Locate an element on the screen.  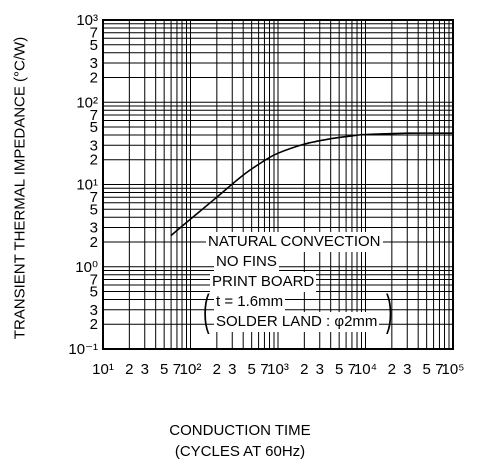
annotation-paren-group: ( t = 1.6mm SOLDER LAND : φ2mm ) is located at coordinates (297, 310).